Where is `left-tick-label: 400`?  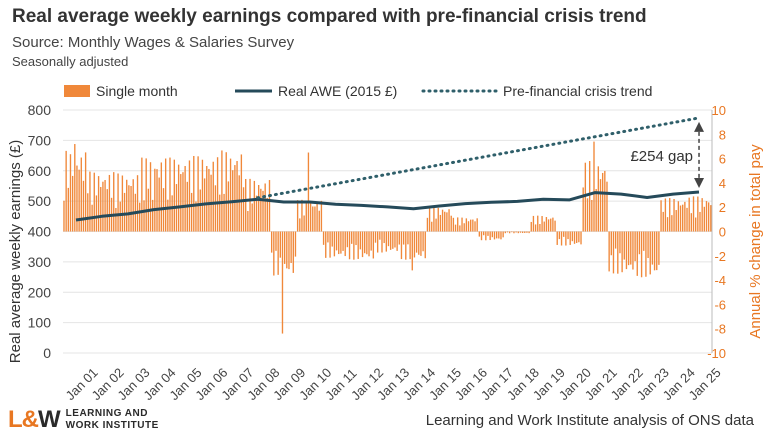 left-tick-label: 400 is located at coordinates (40, 232).